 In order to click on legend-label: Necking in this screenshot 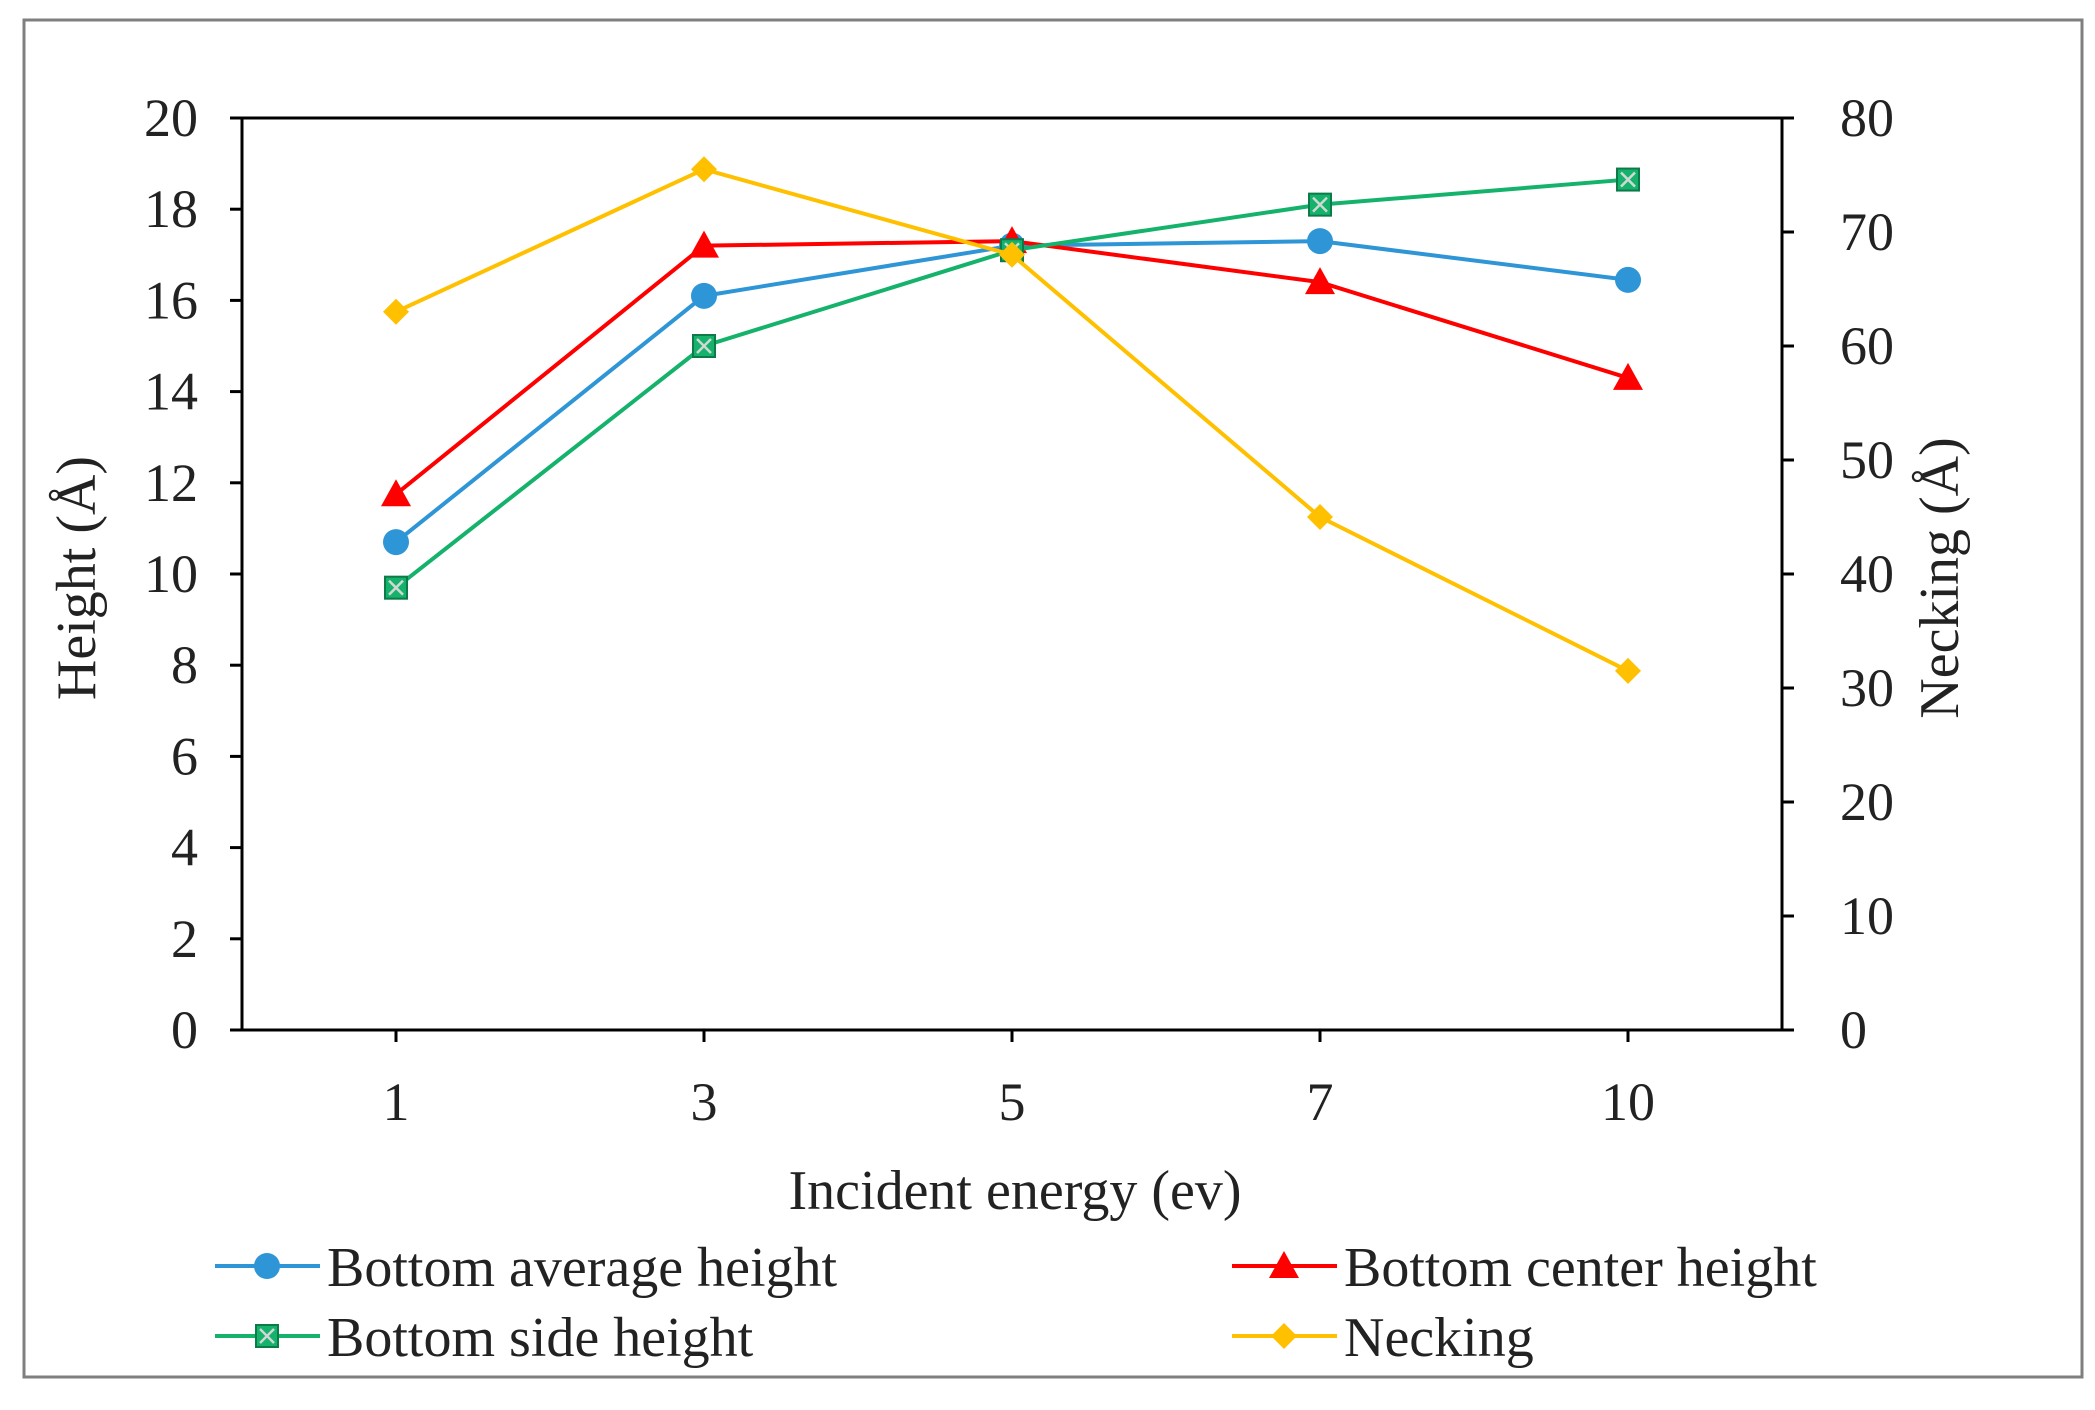, I will do `click(1439, 1338)`.